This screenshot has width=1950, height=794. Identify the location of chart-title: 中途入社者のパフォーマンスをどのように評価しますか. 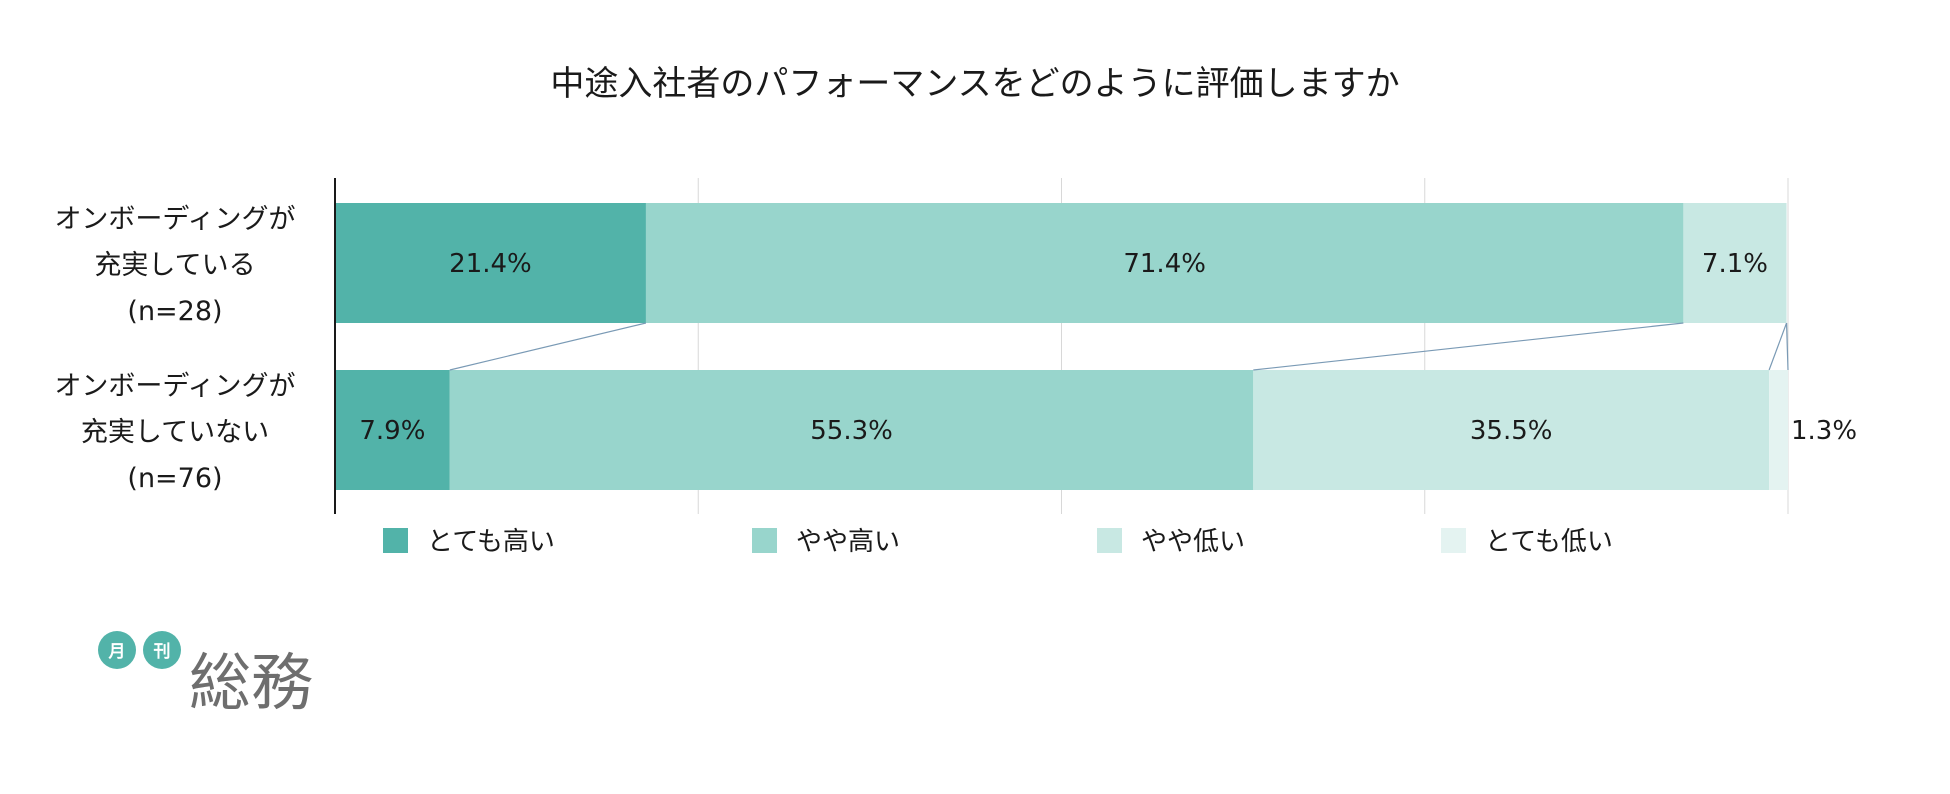
(974, 84).